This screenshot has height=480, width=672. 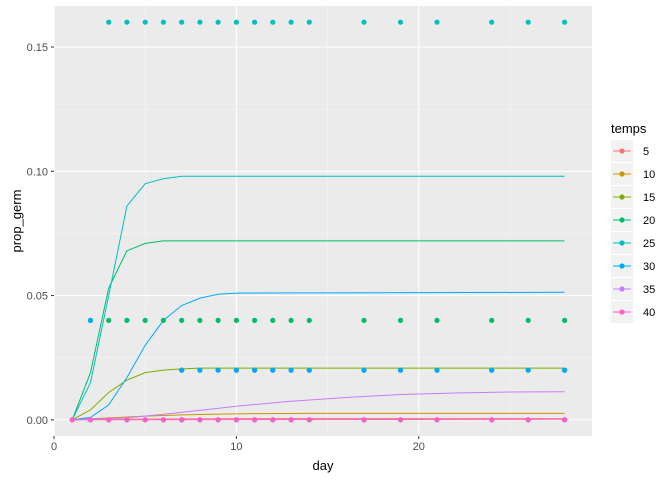 What do you see at coordinates (646, 152) in the screenshot?
I see `legend-label-5: 5` at bounding box center [646, 152].